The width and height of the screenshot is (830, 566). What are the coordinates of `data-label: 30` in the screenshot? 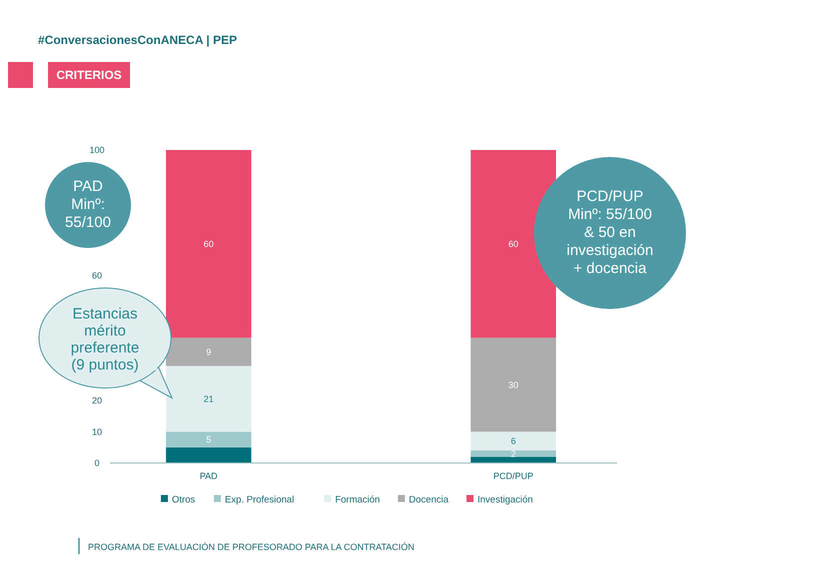 It's located at (513, 385).